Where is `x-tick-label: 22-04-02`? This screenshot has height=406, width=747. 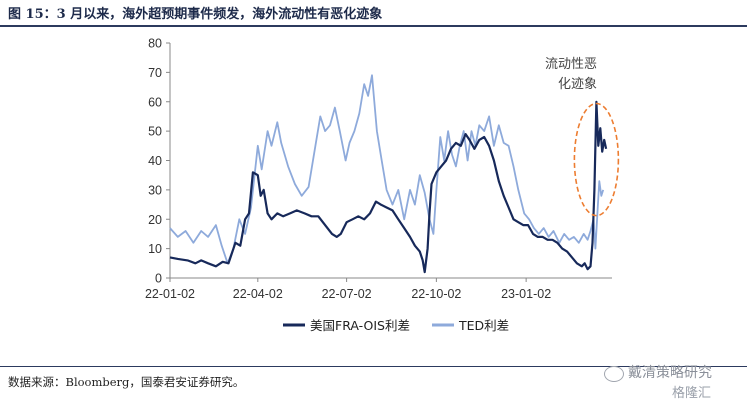
x-tick-label: 22-04-02 is located at coordinates (258, 294).